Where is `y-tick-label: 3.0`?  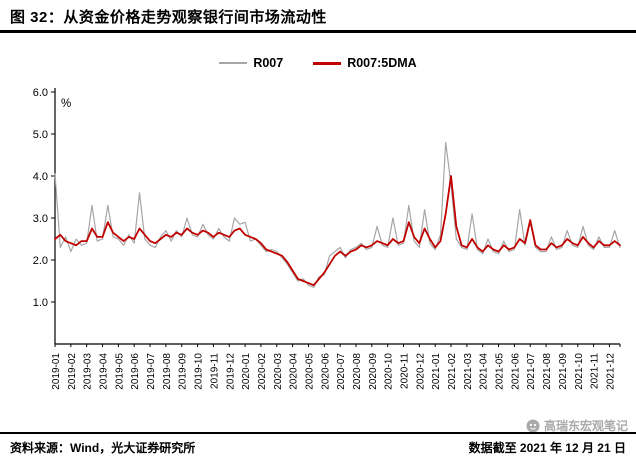
y-tick-label: 3.0 is located at coordinates (40, 219).